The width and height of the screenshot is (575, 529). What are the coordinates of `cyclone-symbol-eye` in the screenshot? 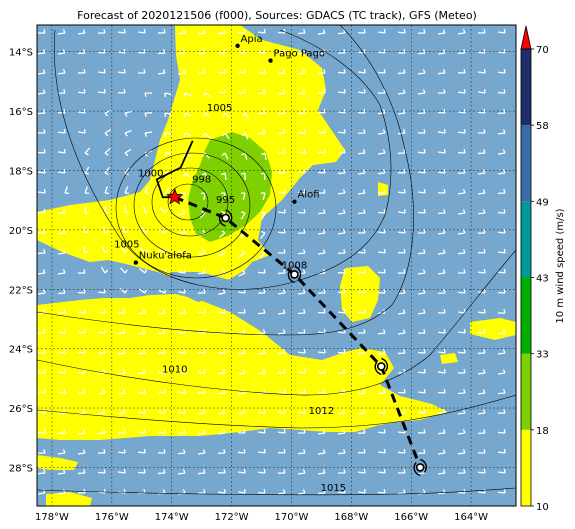 It's located at (420, 467).